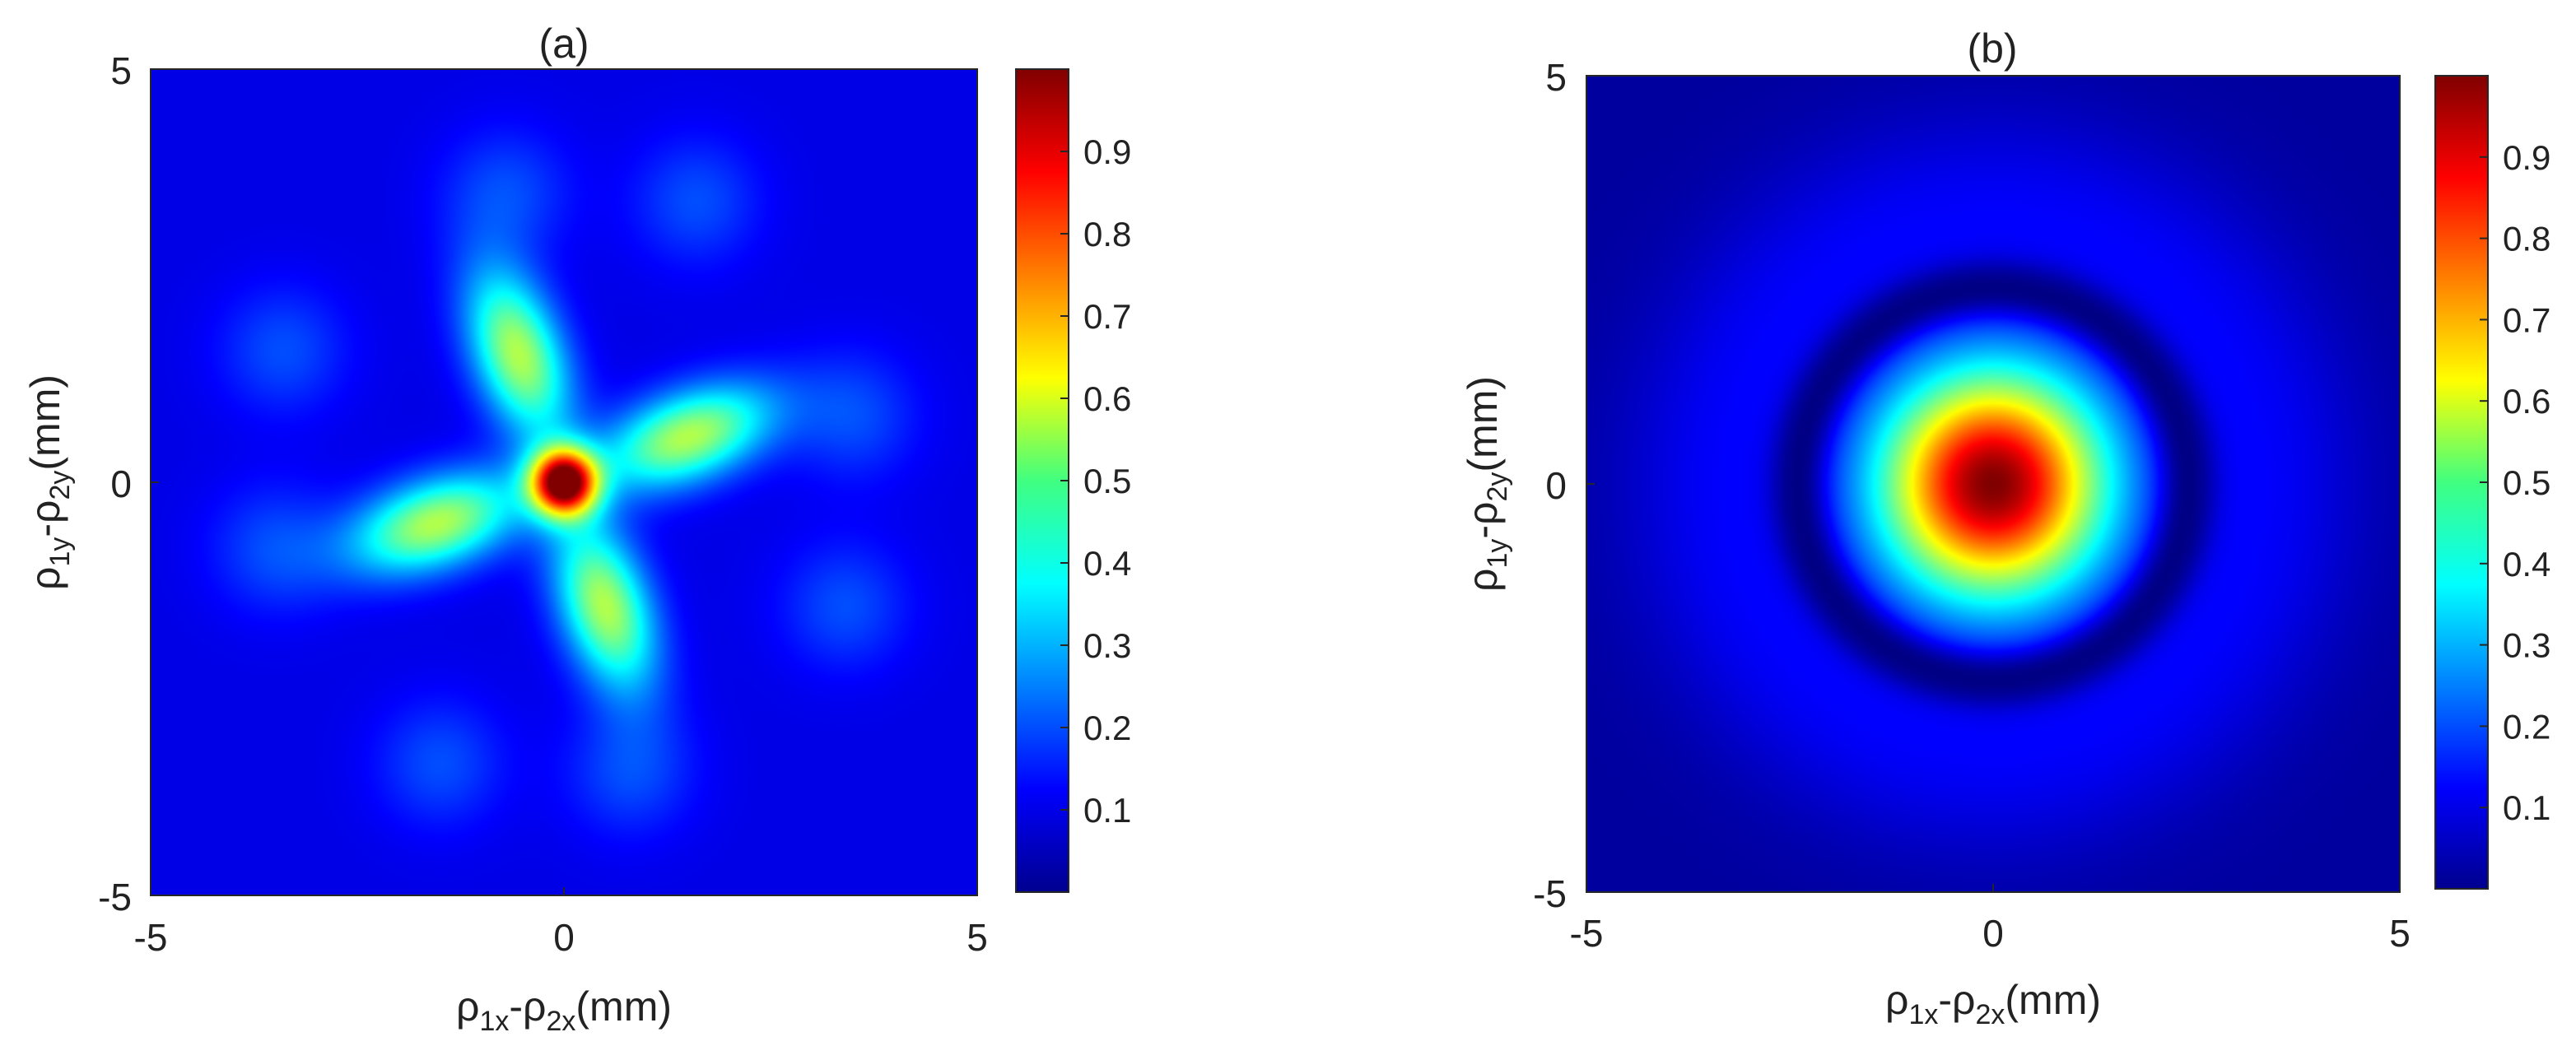 This screenshot has height=1060, width=2576. I want to click on panel-a-y-axis-label: ρ1y-ρ2y(mm), so click(49, 482).